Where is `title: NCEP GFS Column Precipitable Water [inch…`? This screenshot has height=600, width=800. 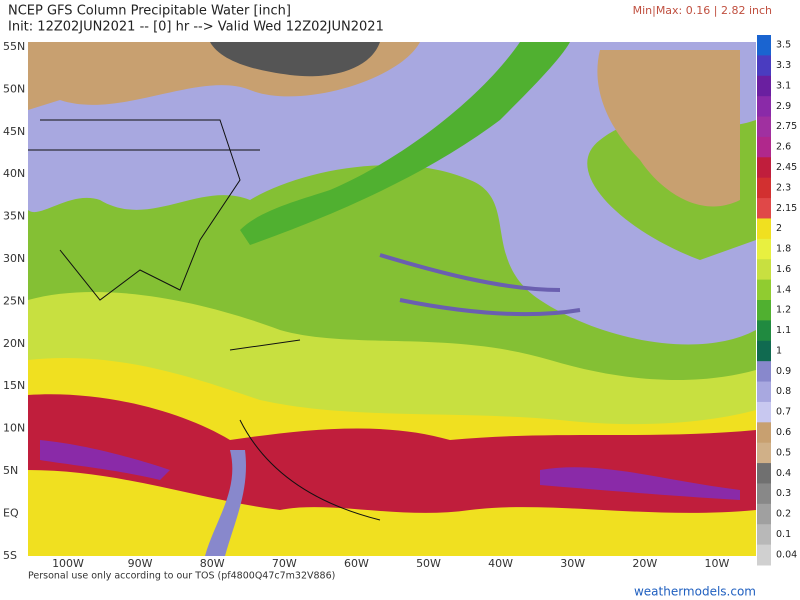 title: NCEP GFS Column Precipitable Water [inch… is located at coordinates (149, 11).